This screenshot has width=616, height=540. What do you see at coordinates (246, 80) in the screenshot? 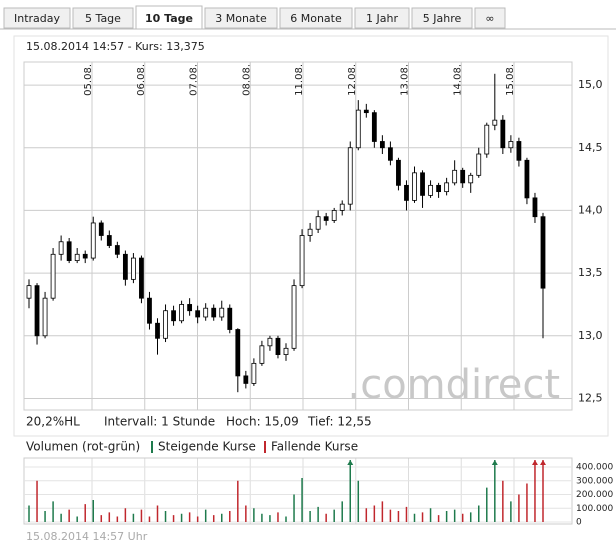
I see `date-label: 08.08.` at bounding box center [246, 80].